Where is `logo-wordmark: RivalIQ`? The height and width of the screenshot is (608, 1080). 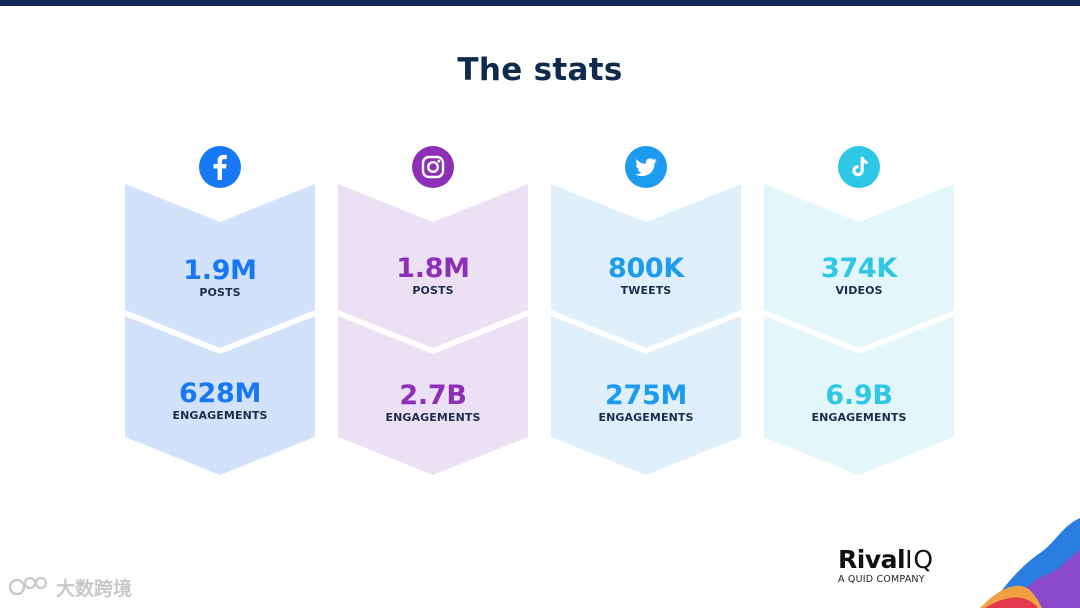
logo-wordmark: RivalIQ is located at coordinates (903, 560).